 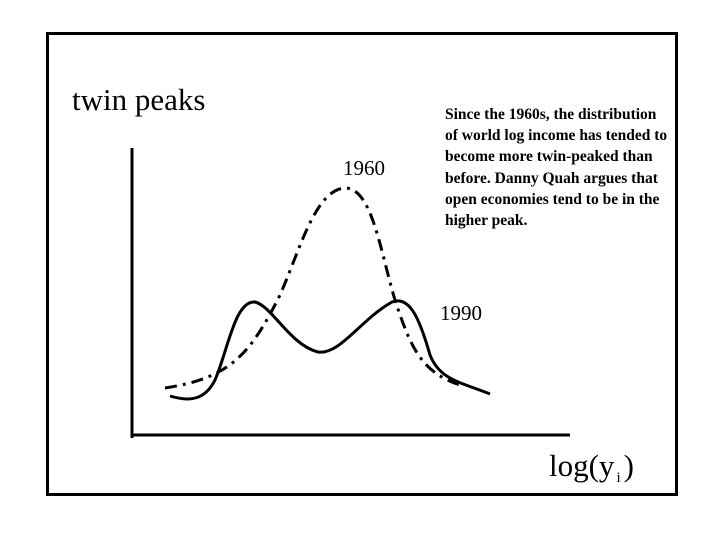 What do you see at coordinates (139, 99) in the screenshot?
I see `slide-title: twin peaks` at bounding box center [139, 99].